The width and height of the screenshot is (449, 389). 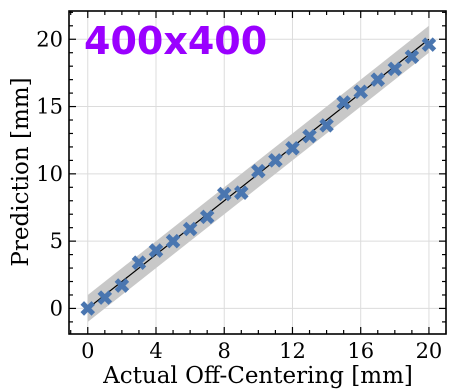 I want to click on y-tick-label: 5, so click(x=56, y=241).